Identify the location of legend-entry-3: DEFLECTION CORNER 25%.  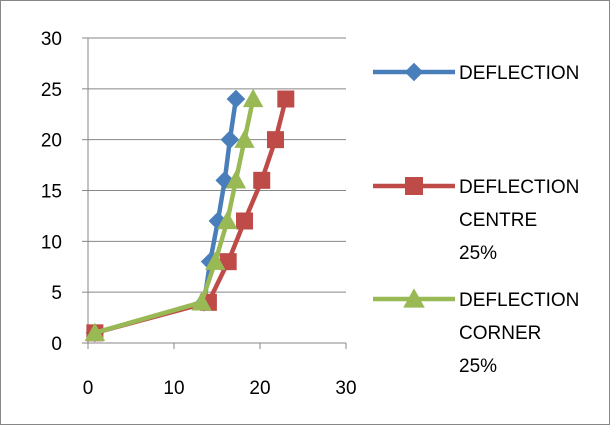
(476, 332).